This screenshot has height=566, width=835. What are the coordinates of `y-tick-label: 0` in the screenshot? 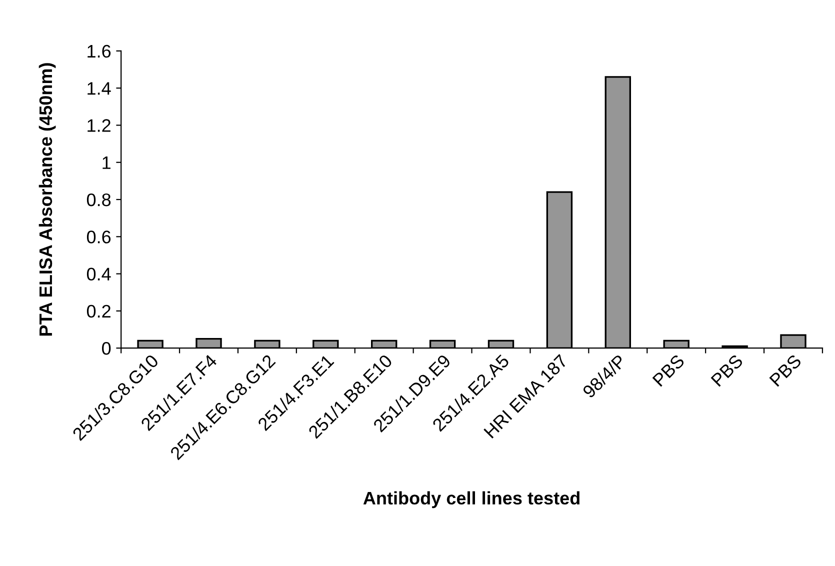 It's located at (106, 348).